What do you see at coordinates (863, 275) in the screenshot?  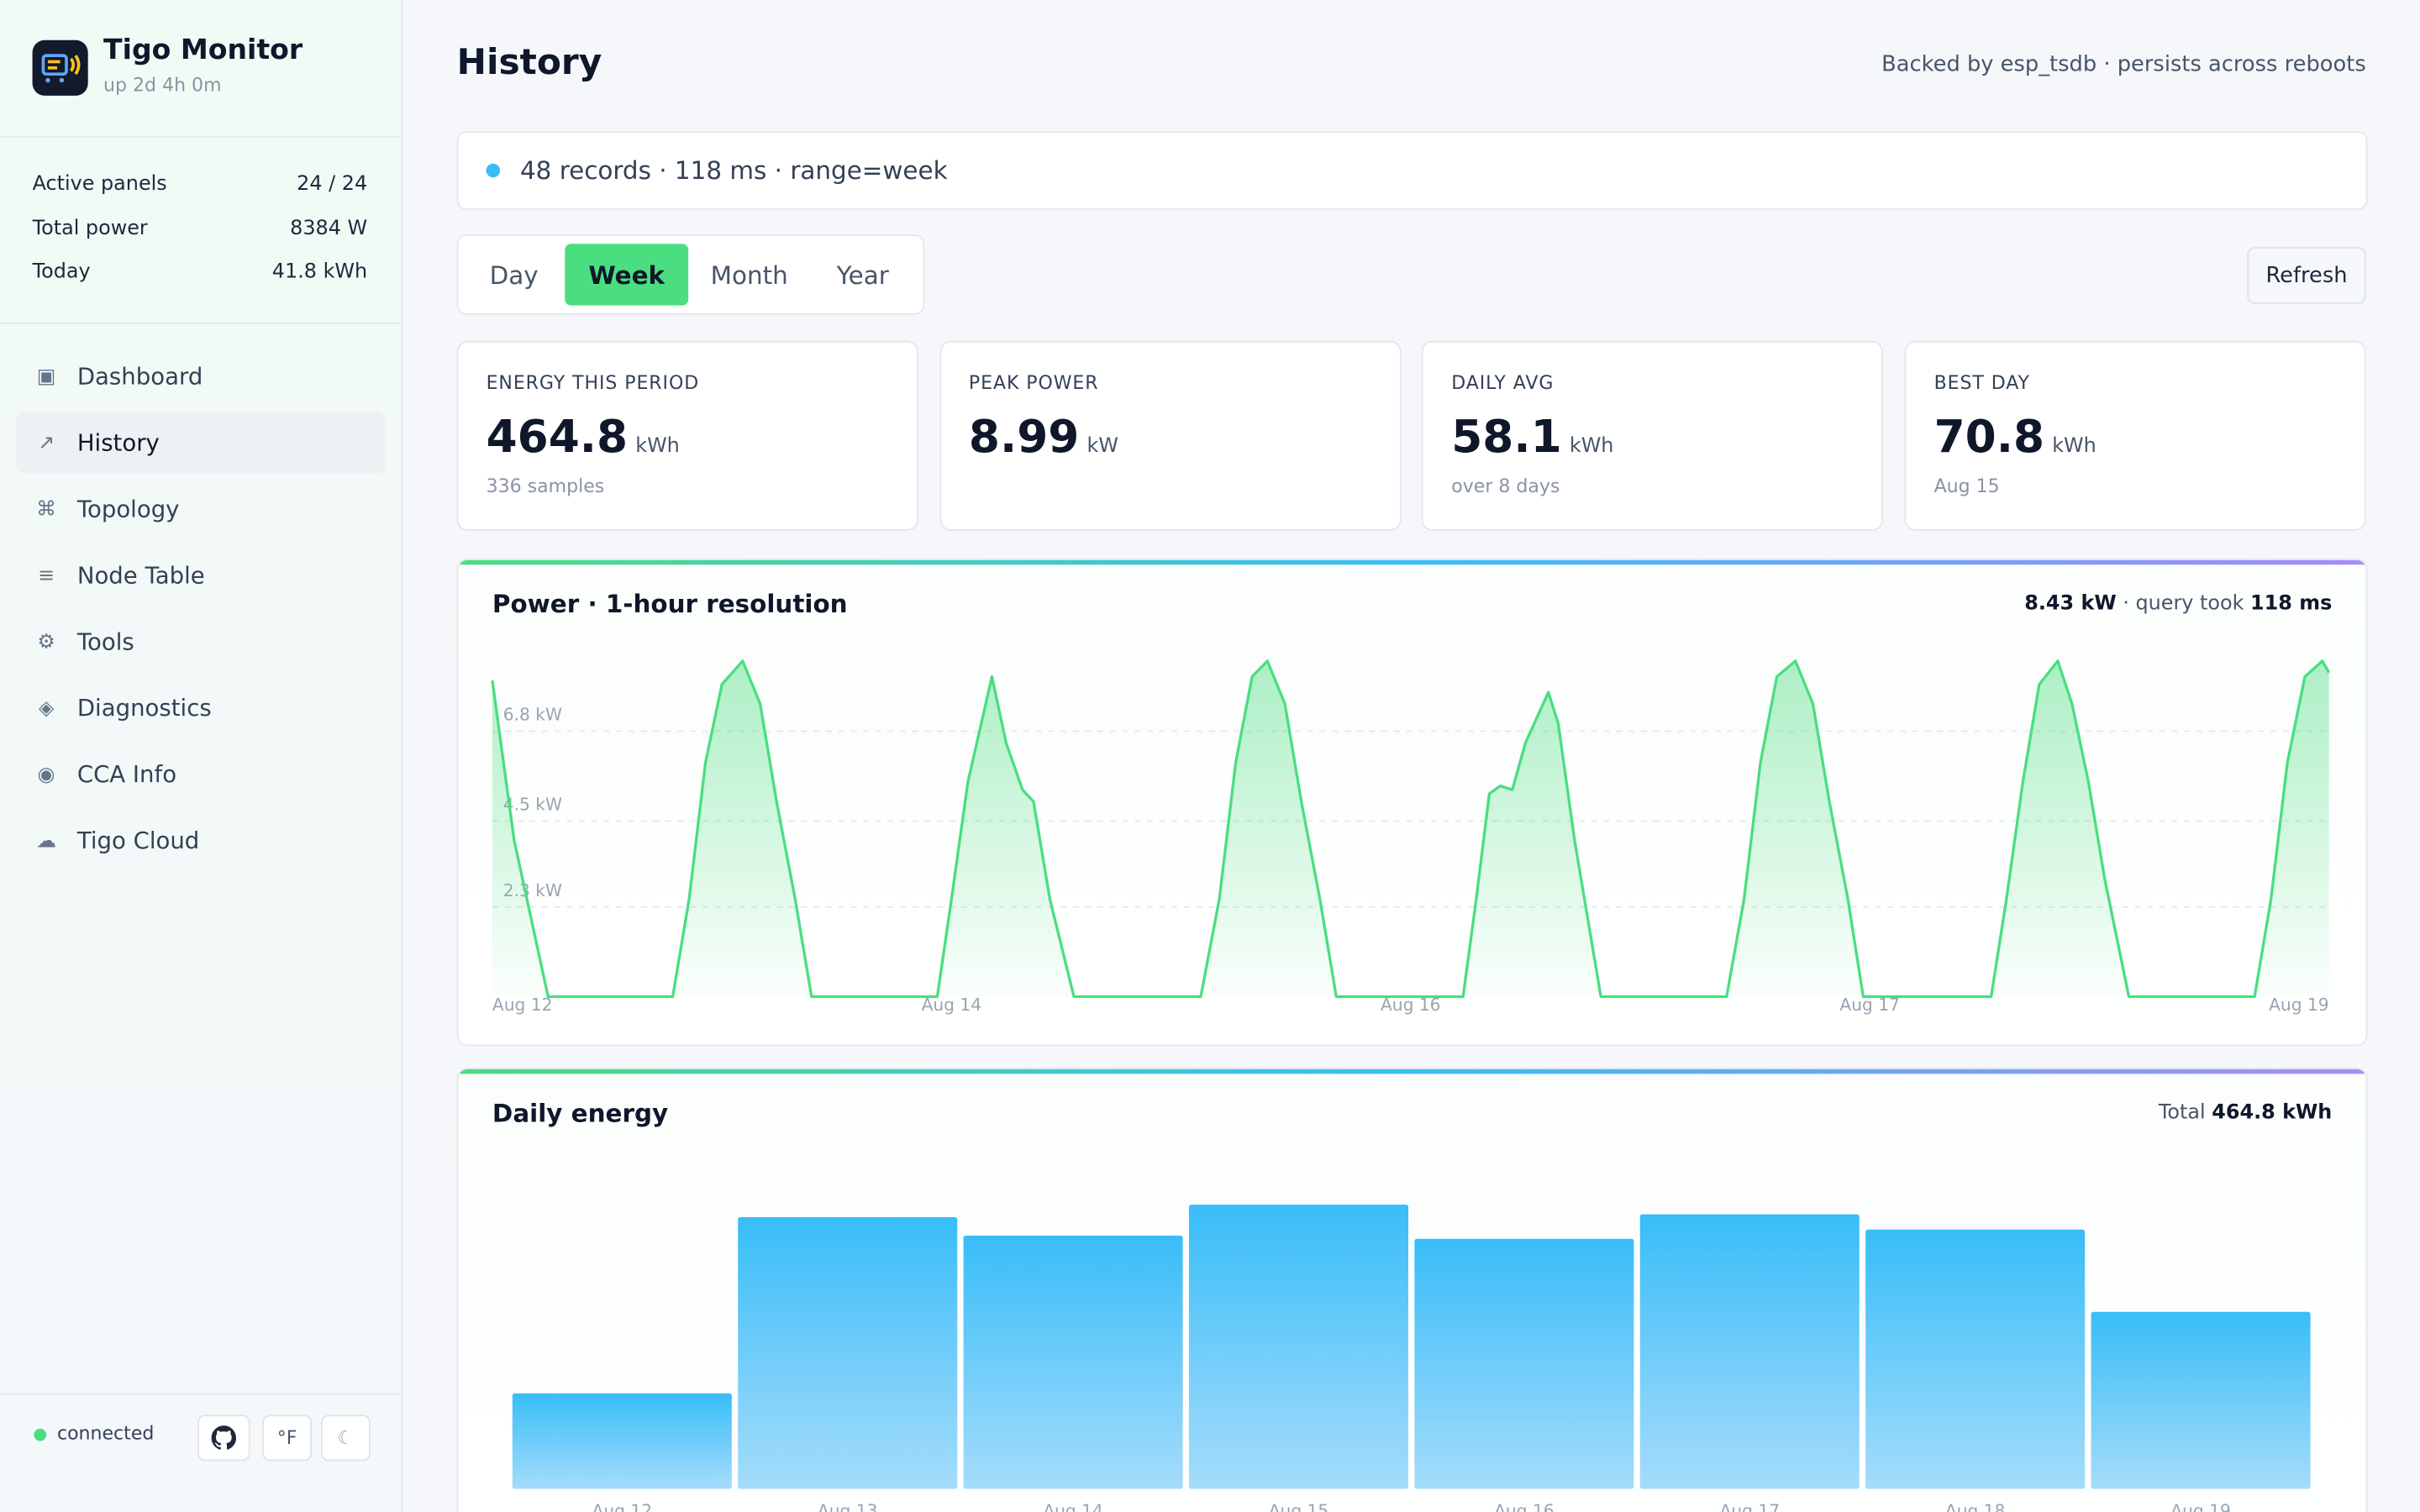 I see `range-button: Year` at bounding box center [863, 275].